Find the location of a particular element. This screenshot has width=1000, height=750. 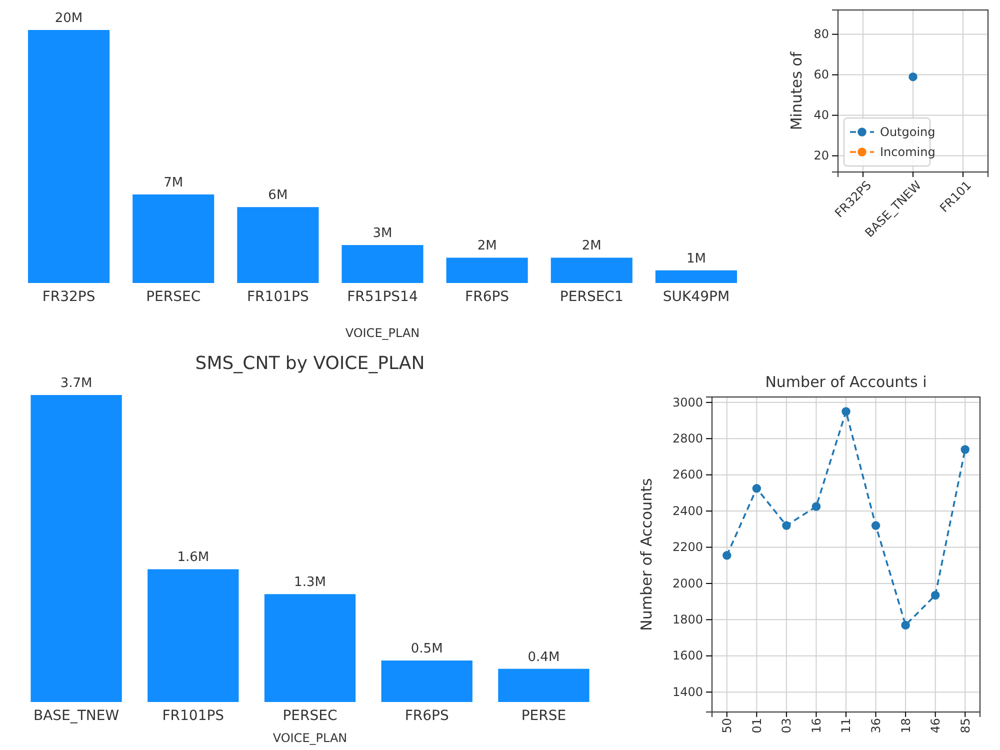

x-tick-label: FR32PS is located at coordinates (69, 296).